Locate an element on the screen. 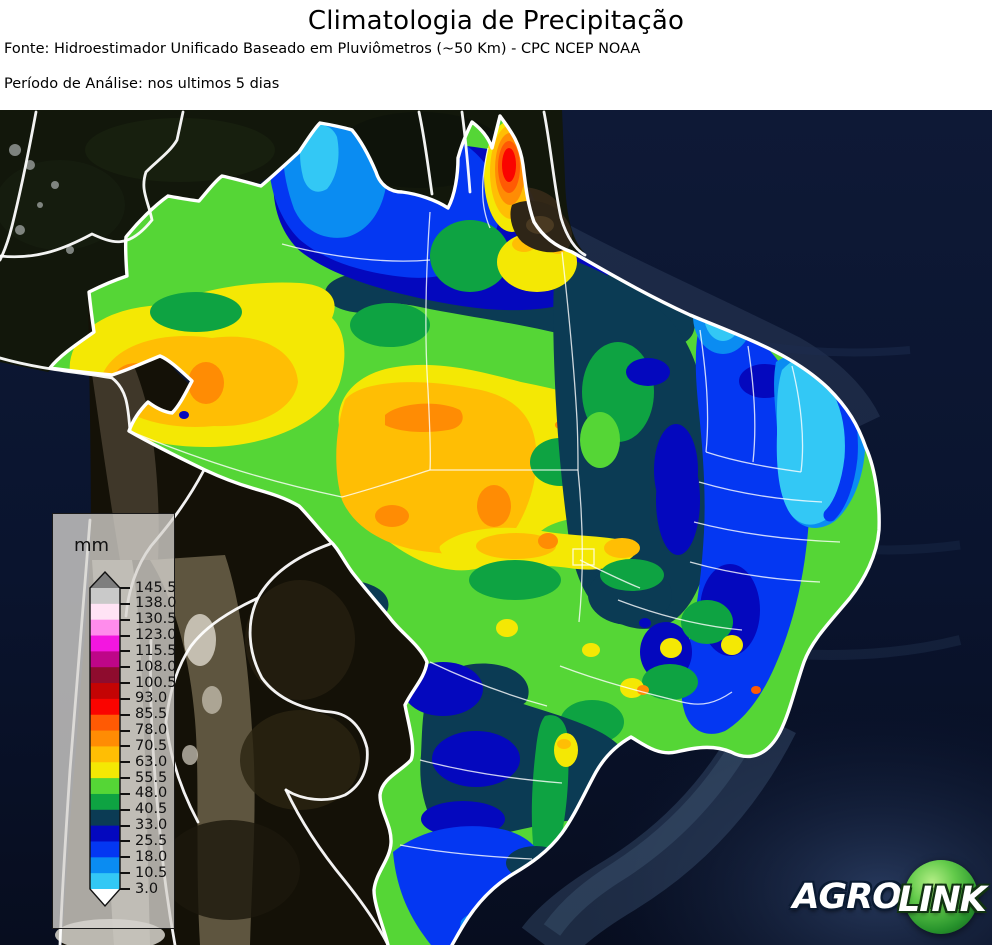 Image resolution: width=992 pixels, height=945 pixels. colorbar-tick-label: 138.0 is located at coordinates (156, 603).